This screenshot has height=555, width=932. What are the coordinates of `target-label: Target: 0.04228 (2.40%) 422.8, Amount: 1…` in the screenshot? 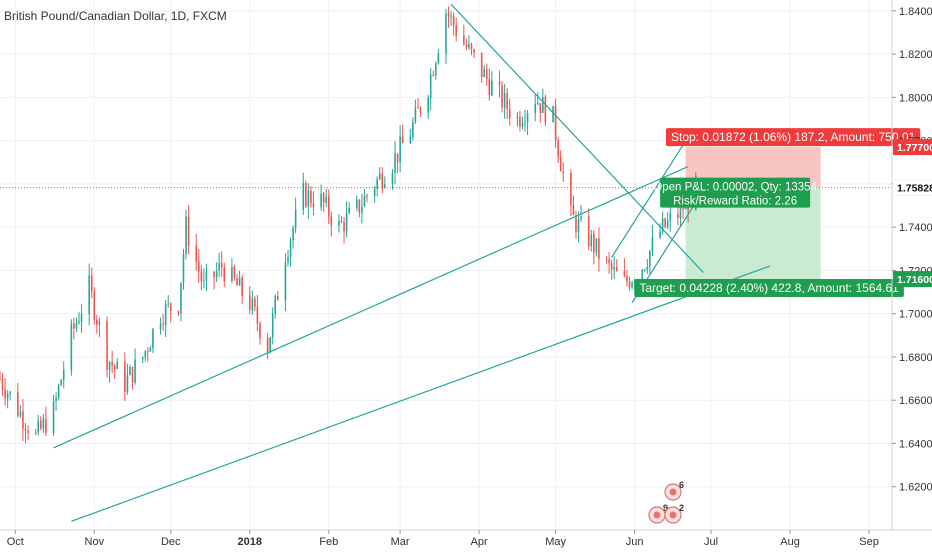 It's located at (769, 288).